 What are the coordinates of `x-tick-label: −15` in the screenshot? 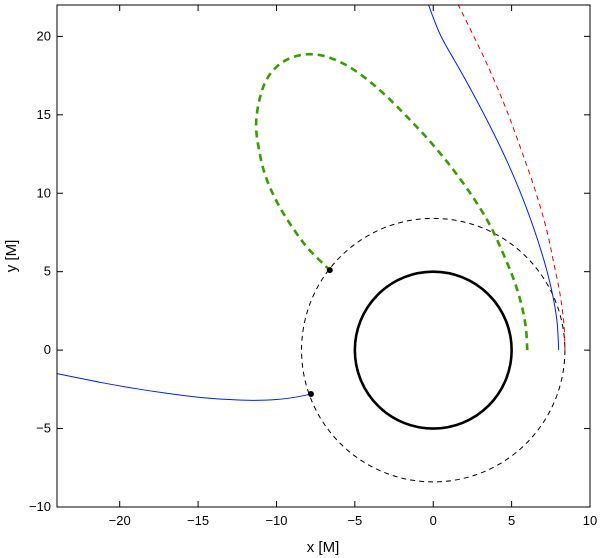 It's located at (198, 520).